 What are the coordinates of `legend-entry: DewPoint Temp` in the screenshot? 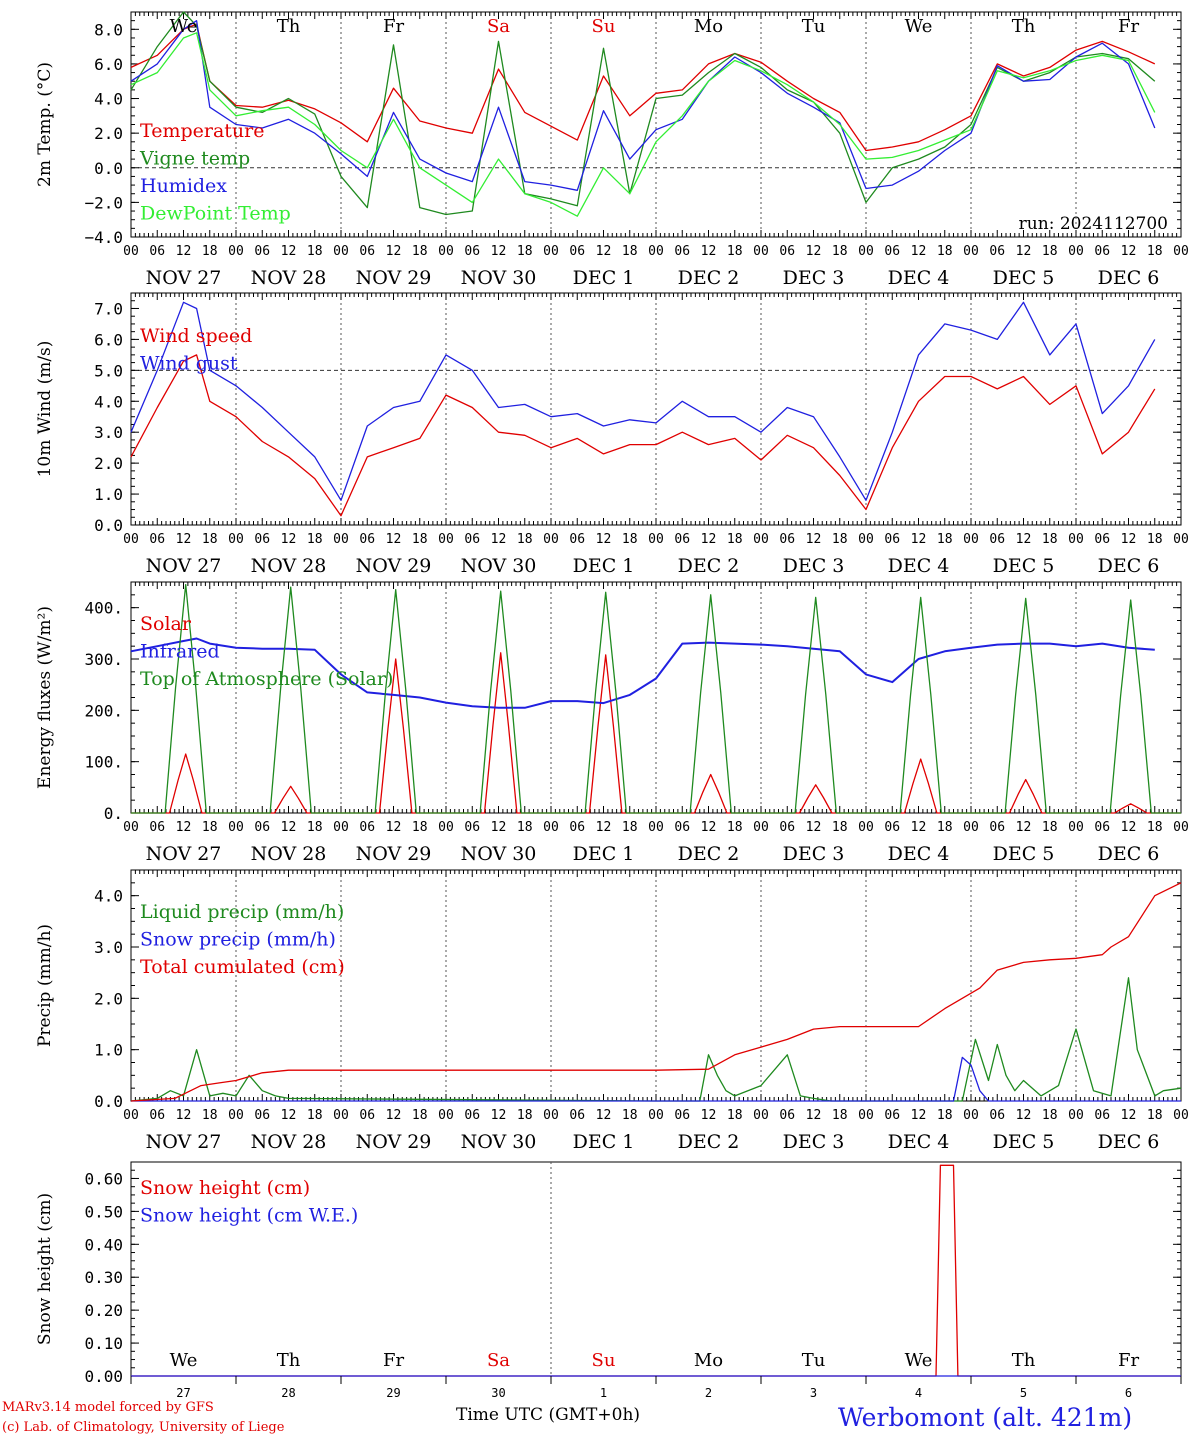 It's located at (215, 214).